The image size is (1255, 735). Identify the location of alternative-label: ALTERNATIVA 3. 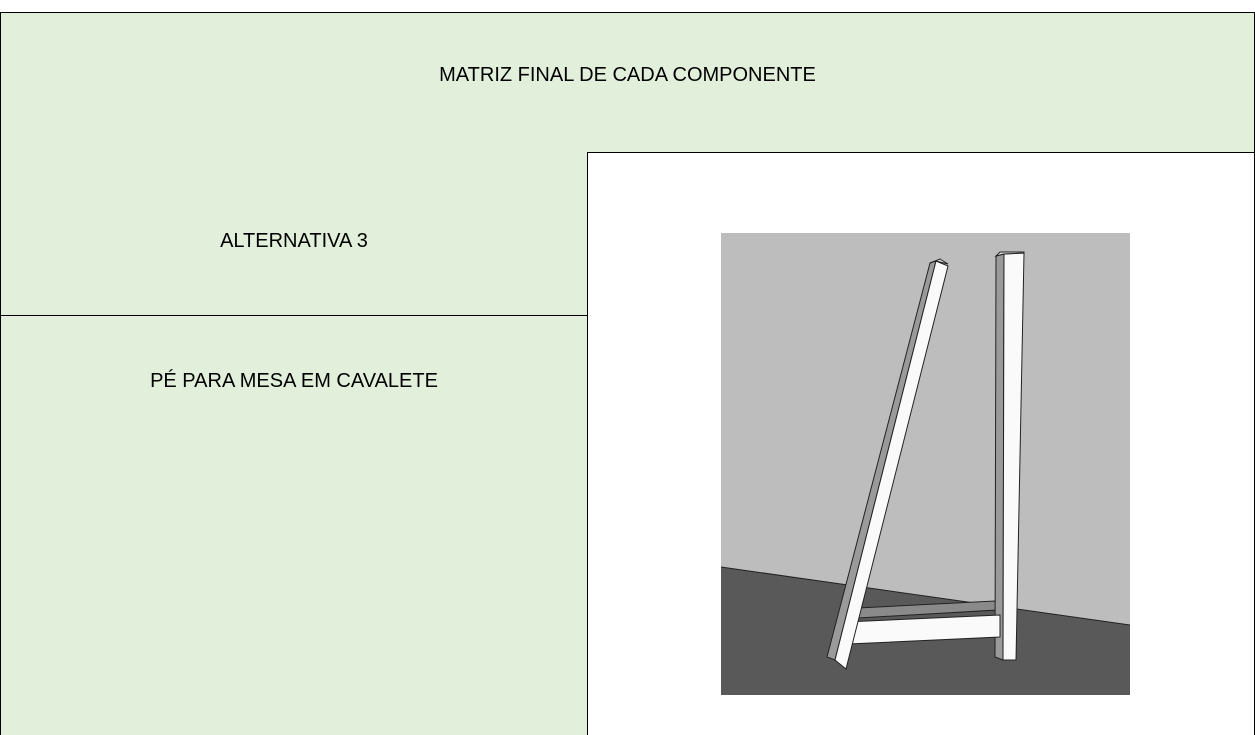
(294, 241).